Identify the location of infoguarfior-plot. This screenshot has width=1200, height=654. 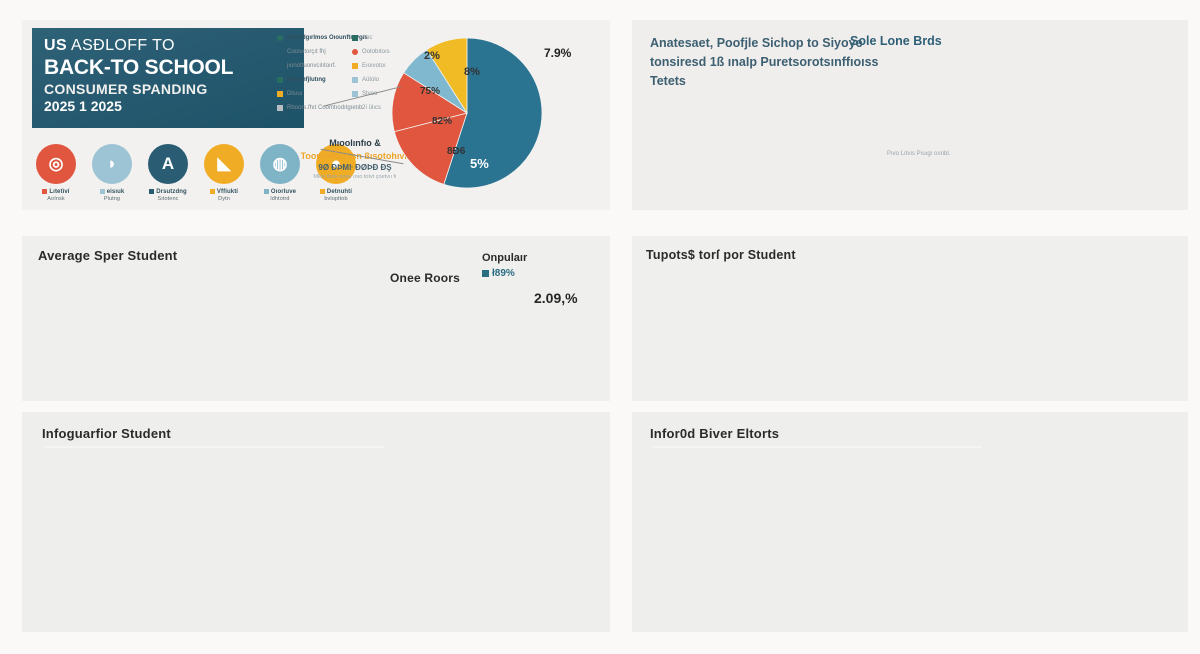
(227, 519).